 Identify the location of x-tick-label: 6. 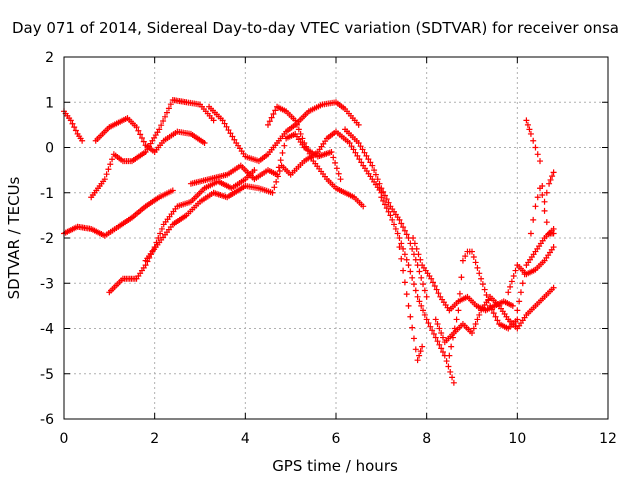
(336, 439).